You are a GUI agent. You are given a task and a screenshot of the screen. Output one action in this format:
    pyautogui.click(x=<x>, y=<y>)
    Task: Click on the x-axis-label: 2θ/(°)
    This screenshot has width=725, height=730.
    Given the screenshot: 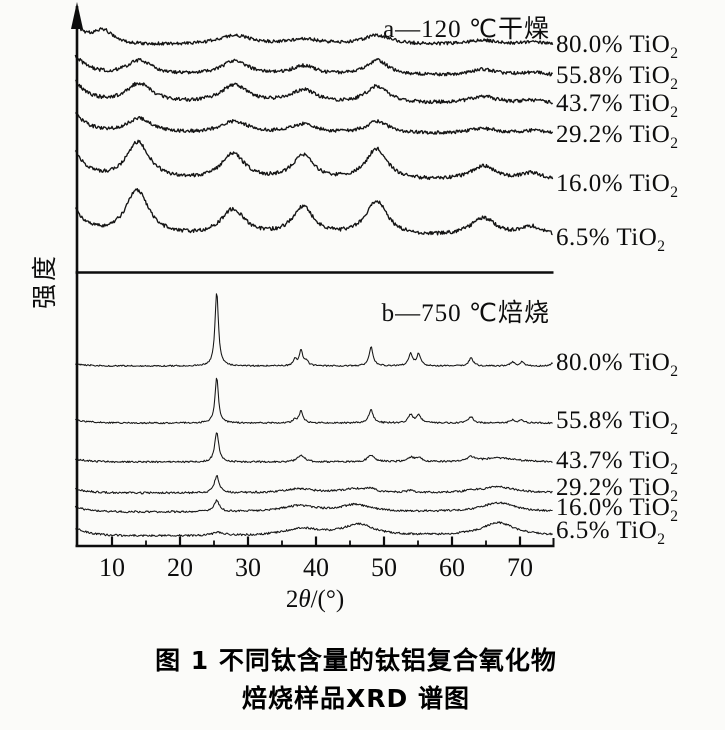 What is the action you would take?
    pyautogui.click(x=315, y=599)
    